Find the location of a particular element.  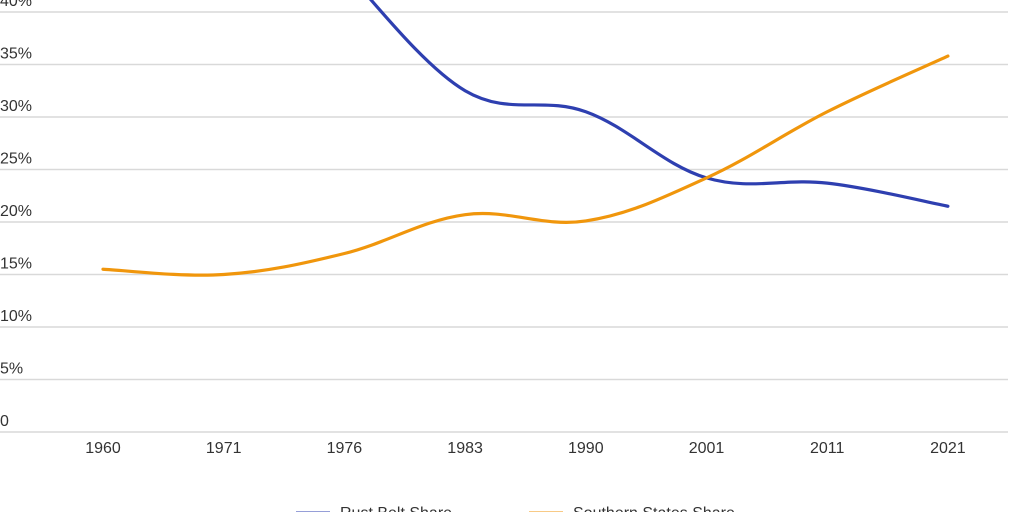

x-axis: 1960 1971 1976 1983 1990 2001 2011 2021 is located at coordinates (525, 448).